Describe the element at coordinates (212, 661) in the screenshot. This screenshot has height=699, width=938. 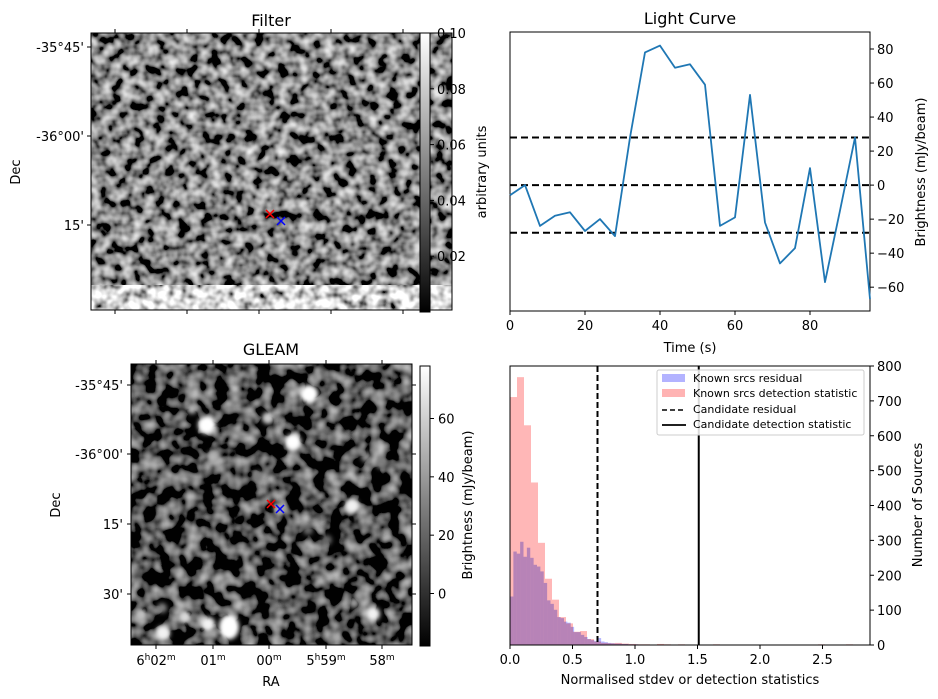
I see `gleam-x-tick-label: 01m` at that location.